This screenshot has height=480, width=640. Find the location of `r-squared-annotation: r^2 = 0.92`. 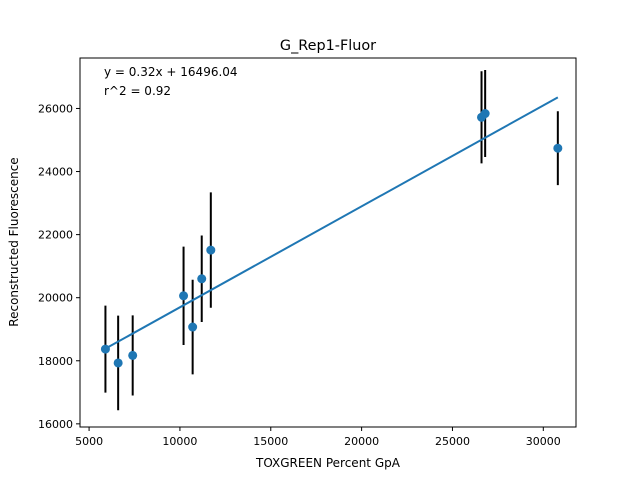

r-squared-annotation: r^2 = 0.92 is located at coordinates (137, 91).